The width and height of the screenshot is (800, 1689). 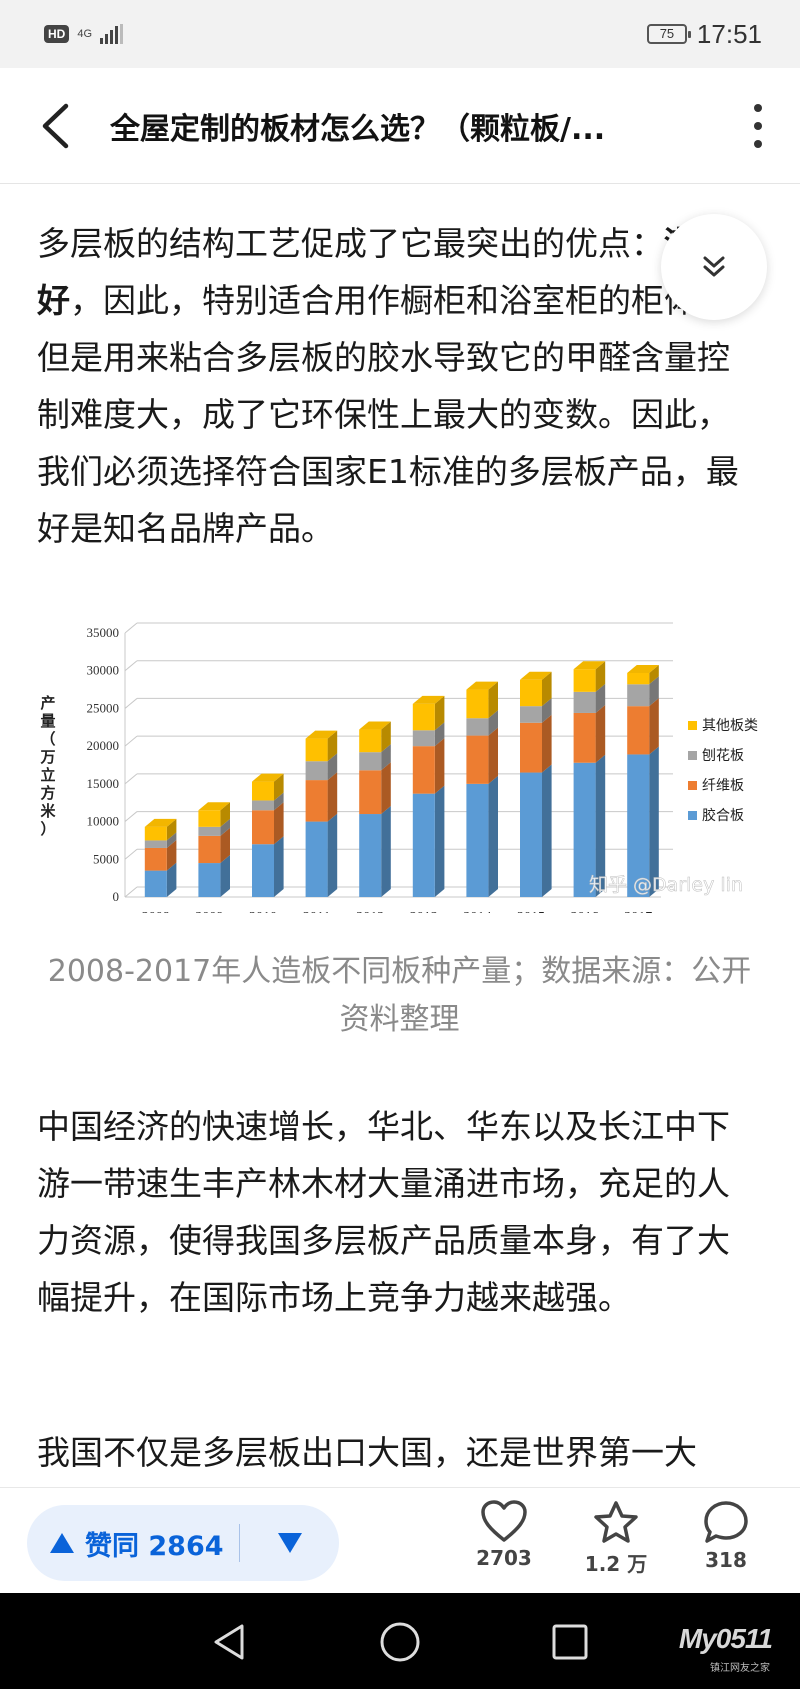 I want to click on comment-count: 318, so click(x=726, y=1560).